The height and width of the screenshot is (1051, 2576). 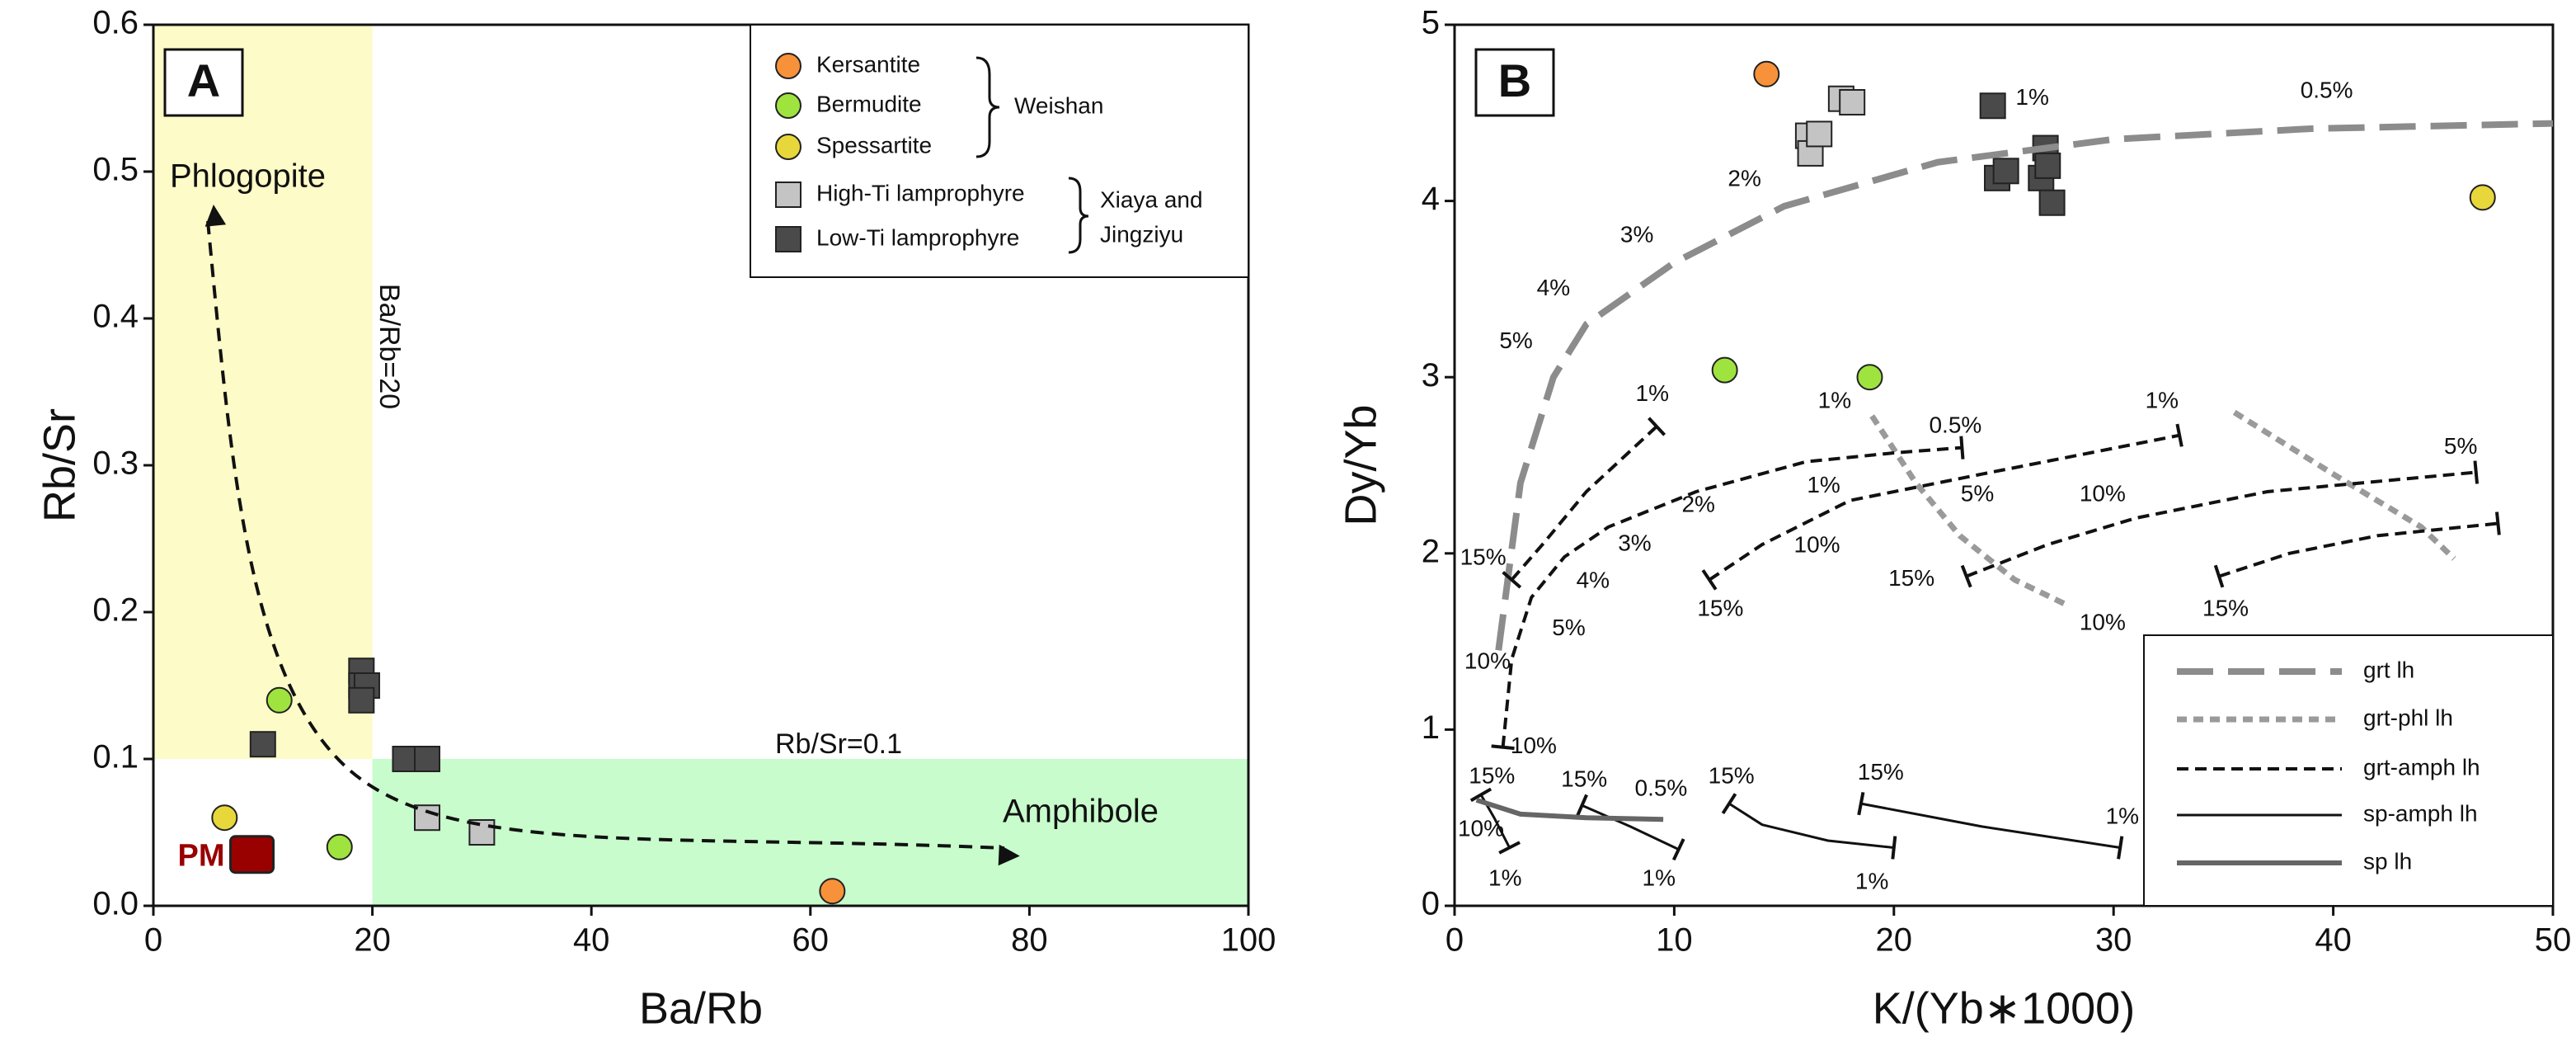 I want to click on legend-label: Spessartite, so click(x=874, y=145).